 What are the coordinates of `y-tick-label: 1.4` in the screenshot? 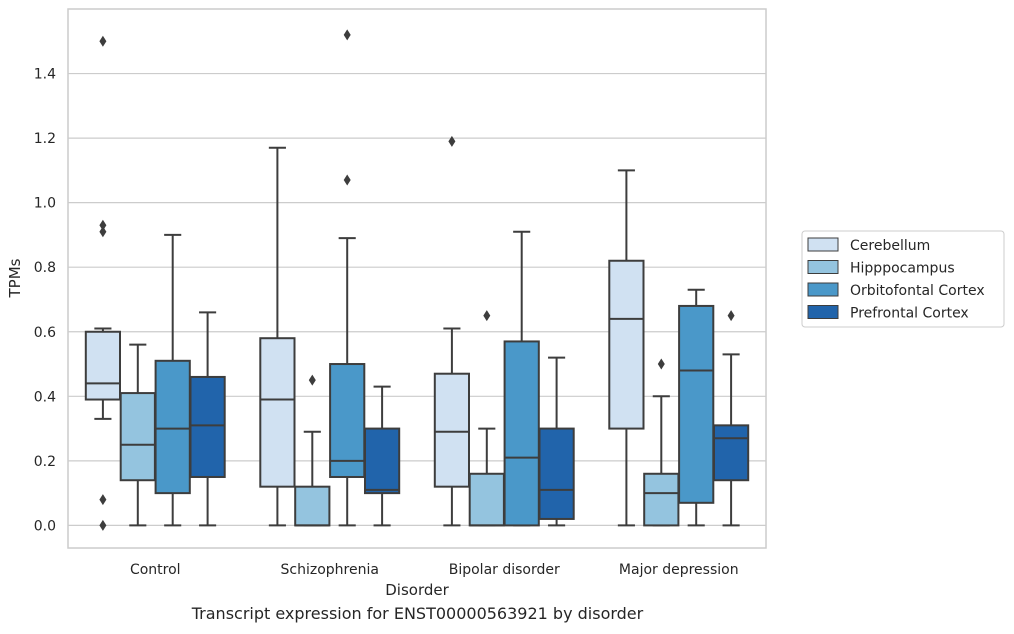 It's located at (45, 75).